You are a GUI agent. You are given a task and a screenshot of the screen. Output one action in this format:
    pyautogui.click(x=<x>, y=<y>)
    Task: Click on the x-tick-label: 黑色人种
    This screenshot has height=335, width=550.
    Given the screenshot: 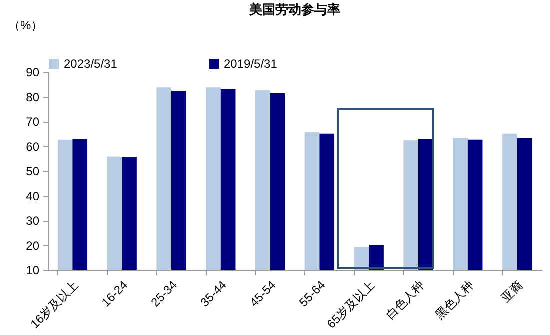 What is the action you would take?
    pyautogui.click(x=454, y=300)
    